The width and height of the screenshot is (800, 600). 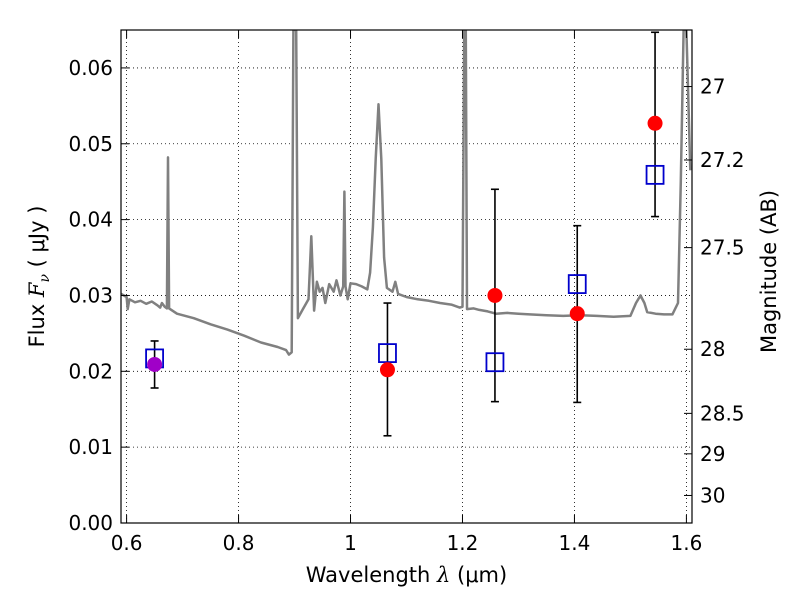 I want to click on y-tick-label: 0.00, so click(x=90, y=523).